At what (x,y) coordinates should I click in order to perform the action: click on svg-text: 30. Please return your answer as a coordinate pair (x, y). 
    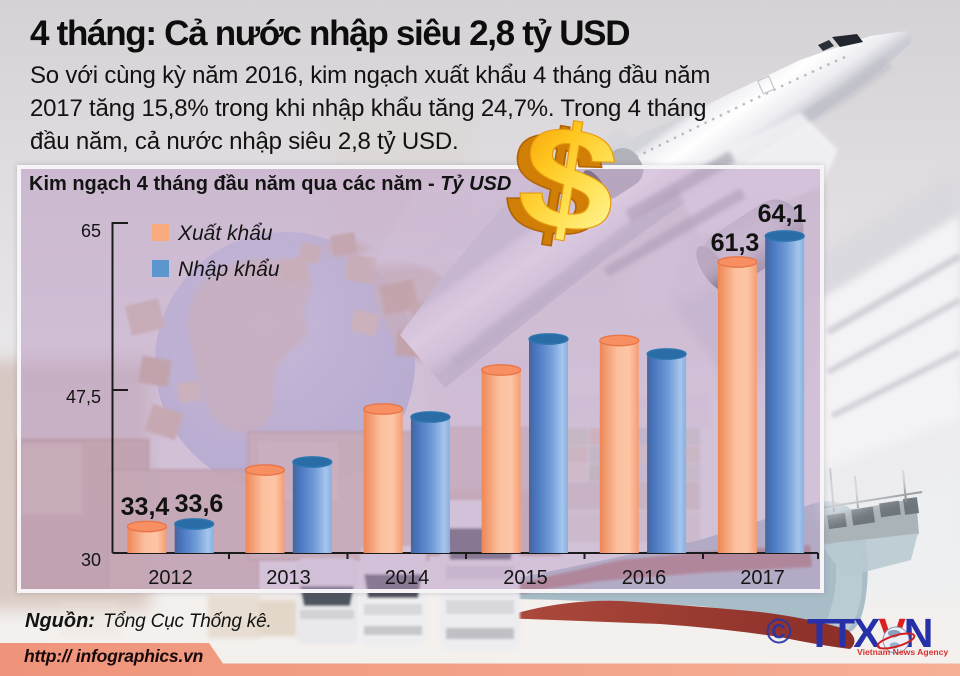
    Looking at the image, I should click on (91, 560).